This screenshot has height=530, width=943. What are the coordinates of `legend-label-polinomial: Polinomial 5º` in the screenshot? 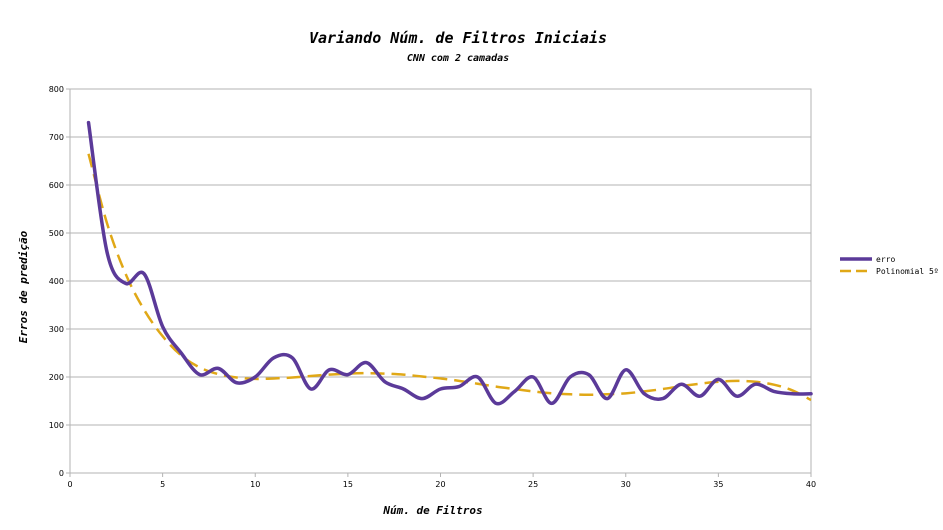 It's located at (907, 271).